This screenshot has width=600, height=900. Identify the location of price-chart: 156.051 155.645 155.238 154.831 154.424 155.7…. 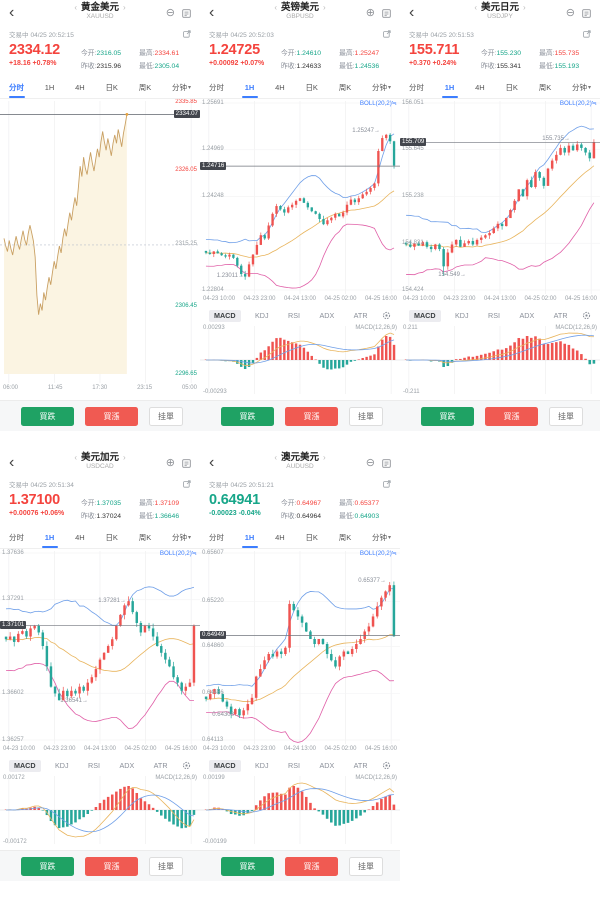
(500, 197).